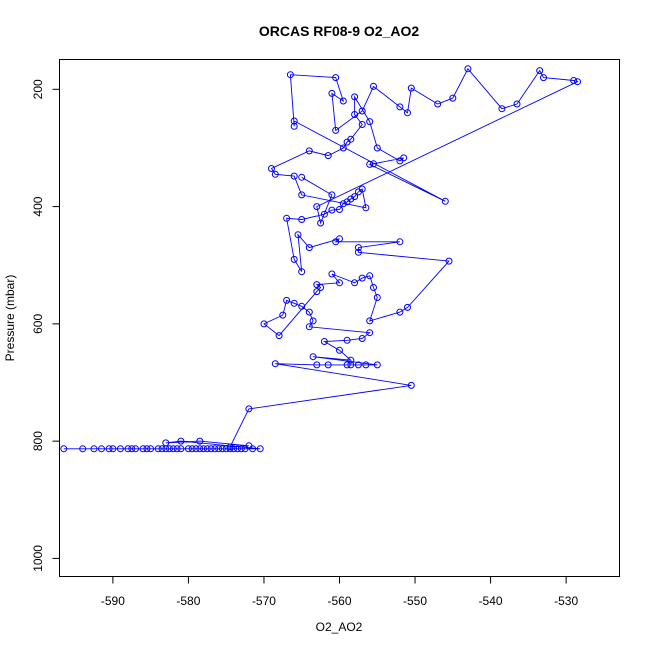 Image resolution: width=650 pixels, height=650 pixels. What do you see at coordinates (339, 31) in the screenshot?
I see `chart-title: ORCAS RF08-9 O2_AO2` at bounding box center [339, 31].